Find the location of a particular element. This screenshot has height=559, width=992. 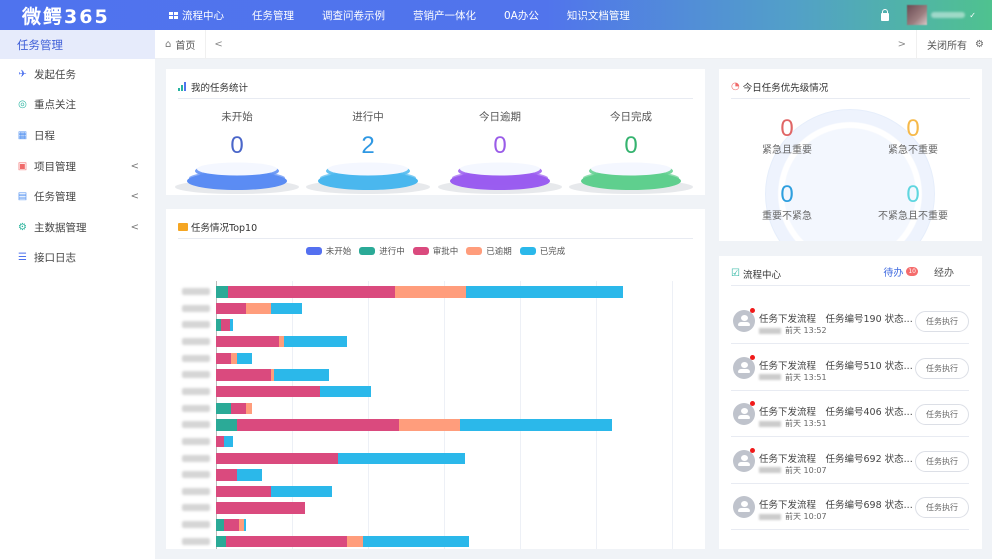

legend-item: 审批中 is located at coordinates (435, 251).